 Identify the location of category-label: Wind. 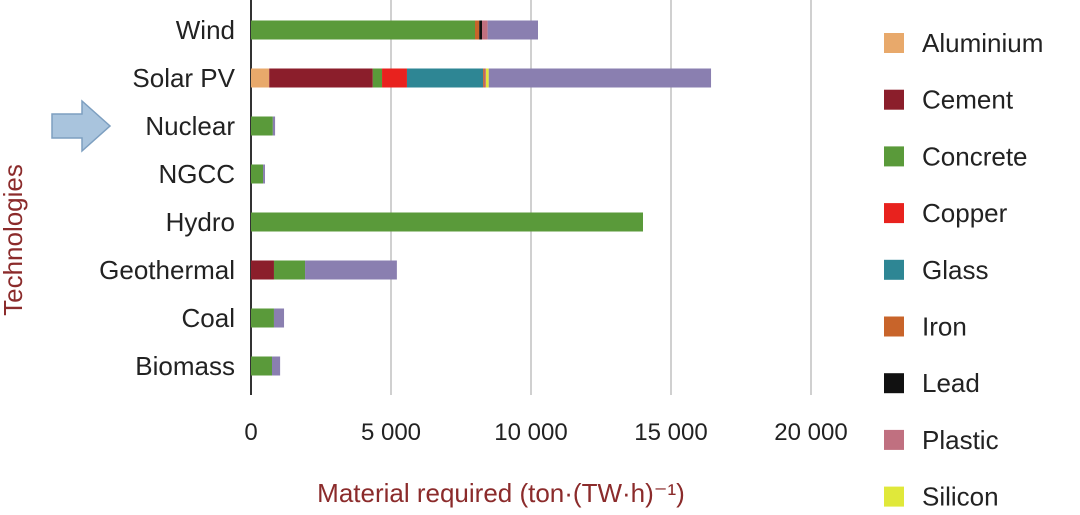
(205, 30).